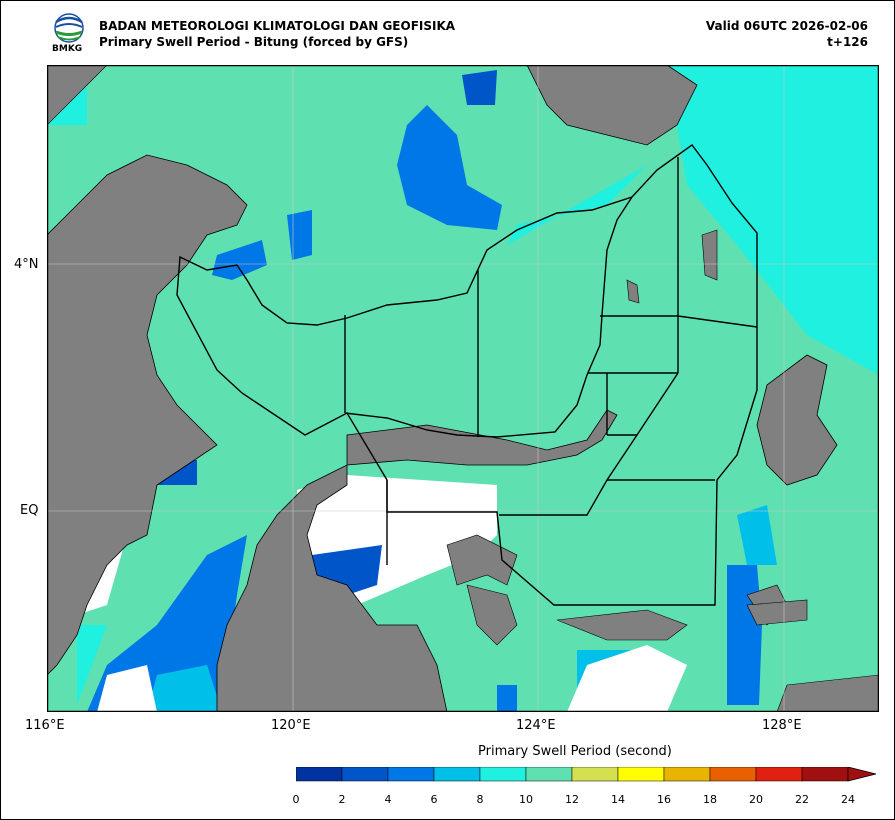 This screenshot has height=820, width=895. What do you see at coordinates (536, 725) in the screenshot?
I see `lon-label: 124°E` at bounding box center [536, 725].